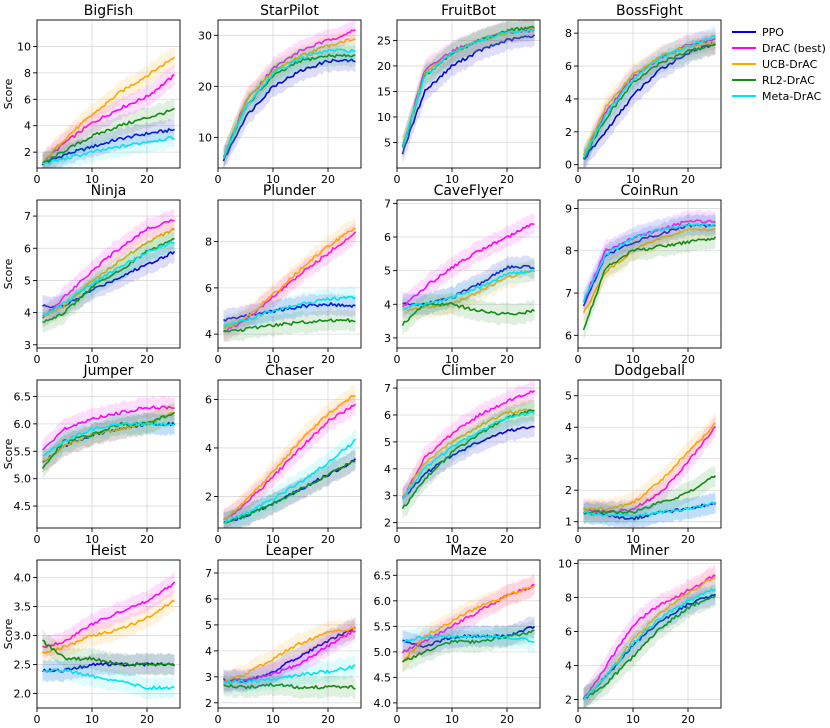 Image resolution: width=830 pixels, height=728 pixels. What do you see at coordinates (779, 64) in the screenshot?
I see `legend: PPO DrAC (best) UCB-DrAC RL2-DrAC Meta-DrAC` at bounding box center [779, 64].